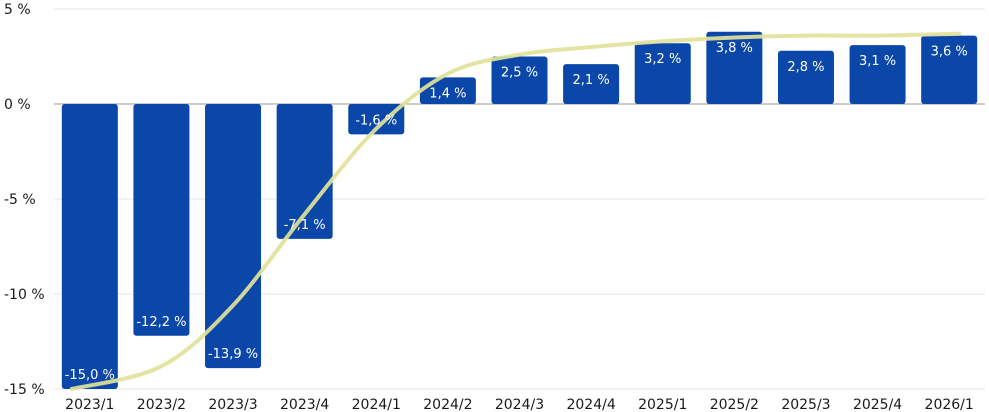 This screenshot has width=989, height=412. Describe the element at coordinates (90, 375) in the screenshot. I see `data-label: -15,0 %` at that location.